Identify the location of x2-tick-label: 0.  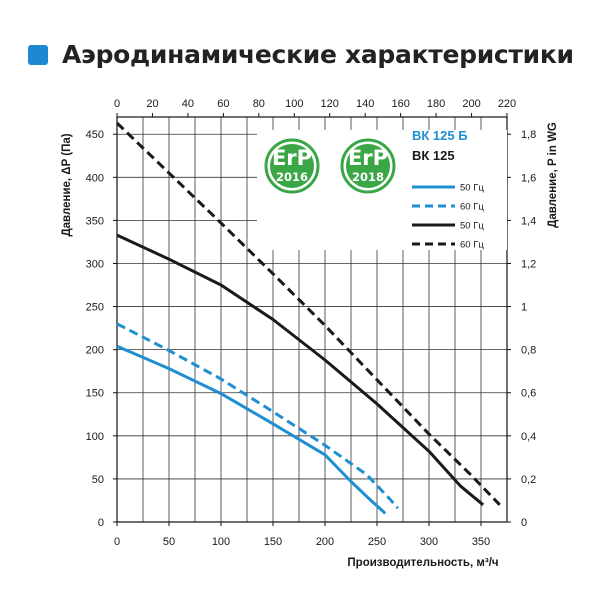
(117, 104).